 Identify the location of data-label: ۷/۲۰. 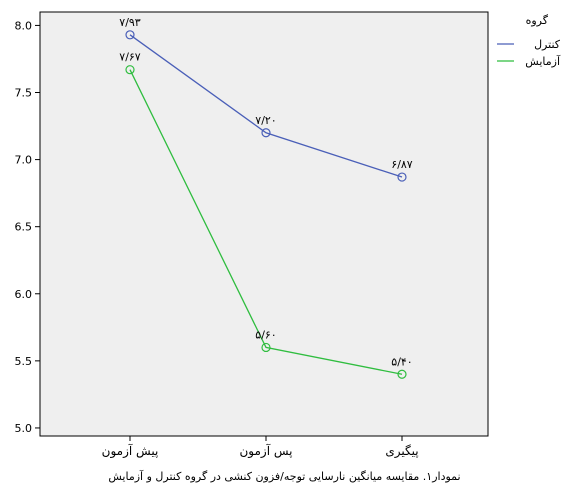
(265, 120).